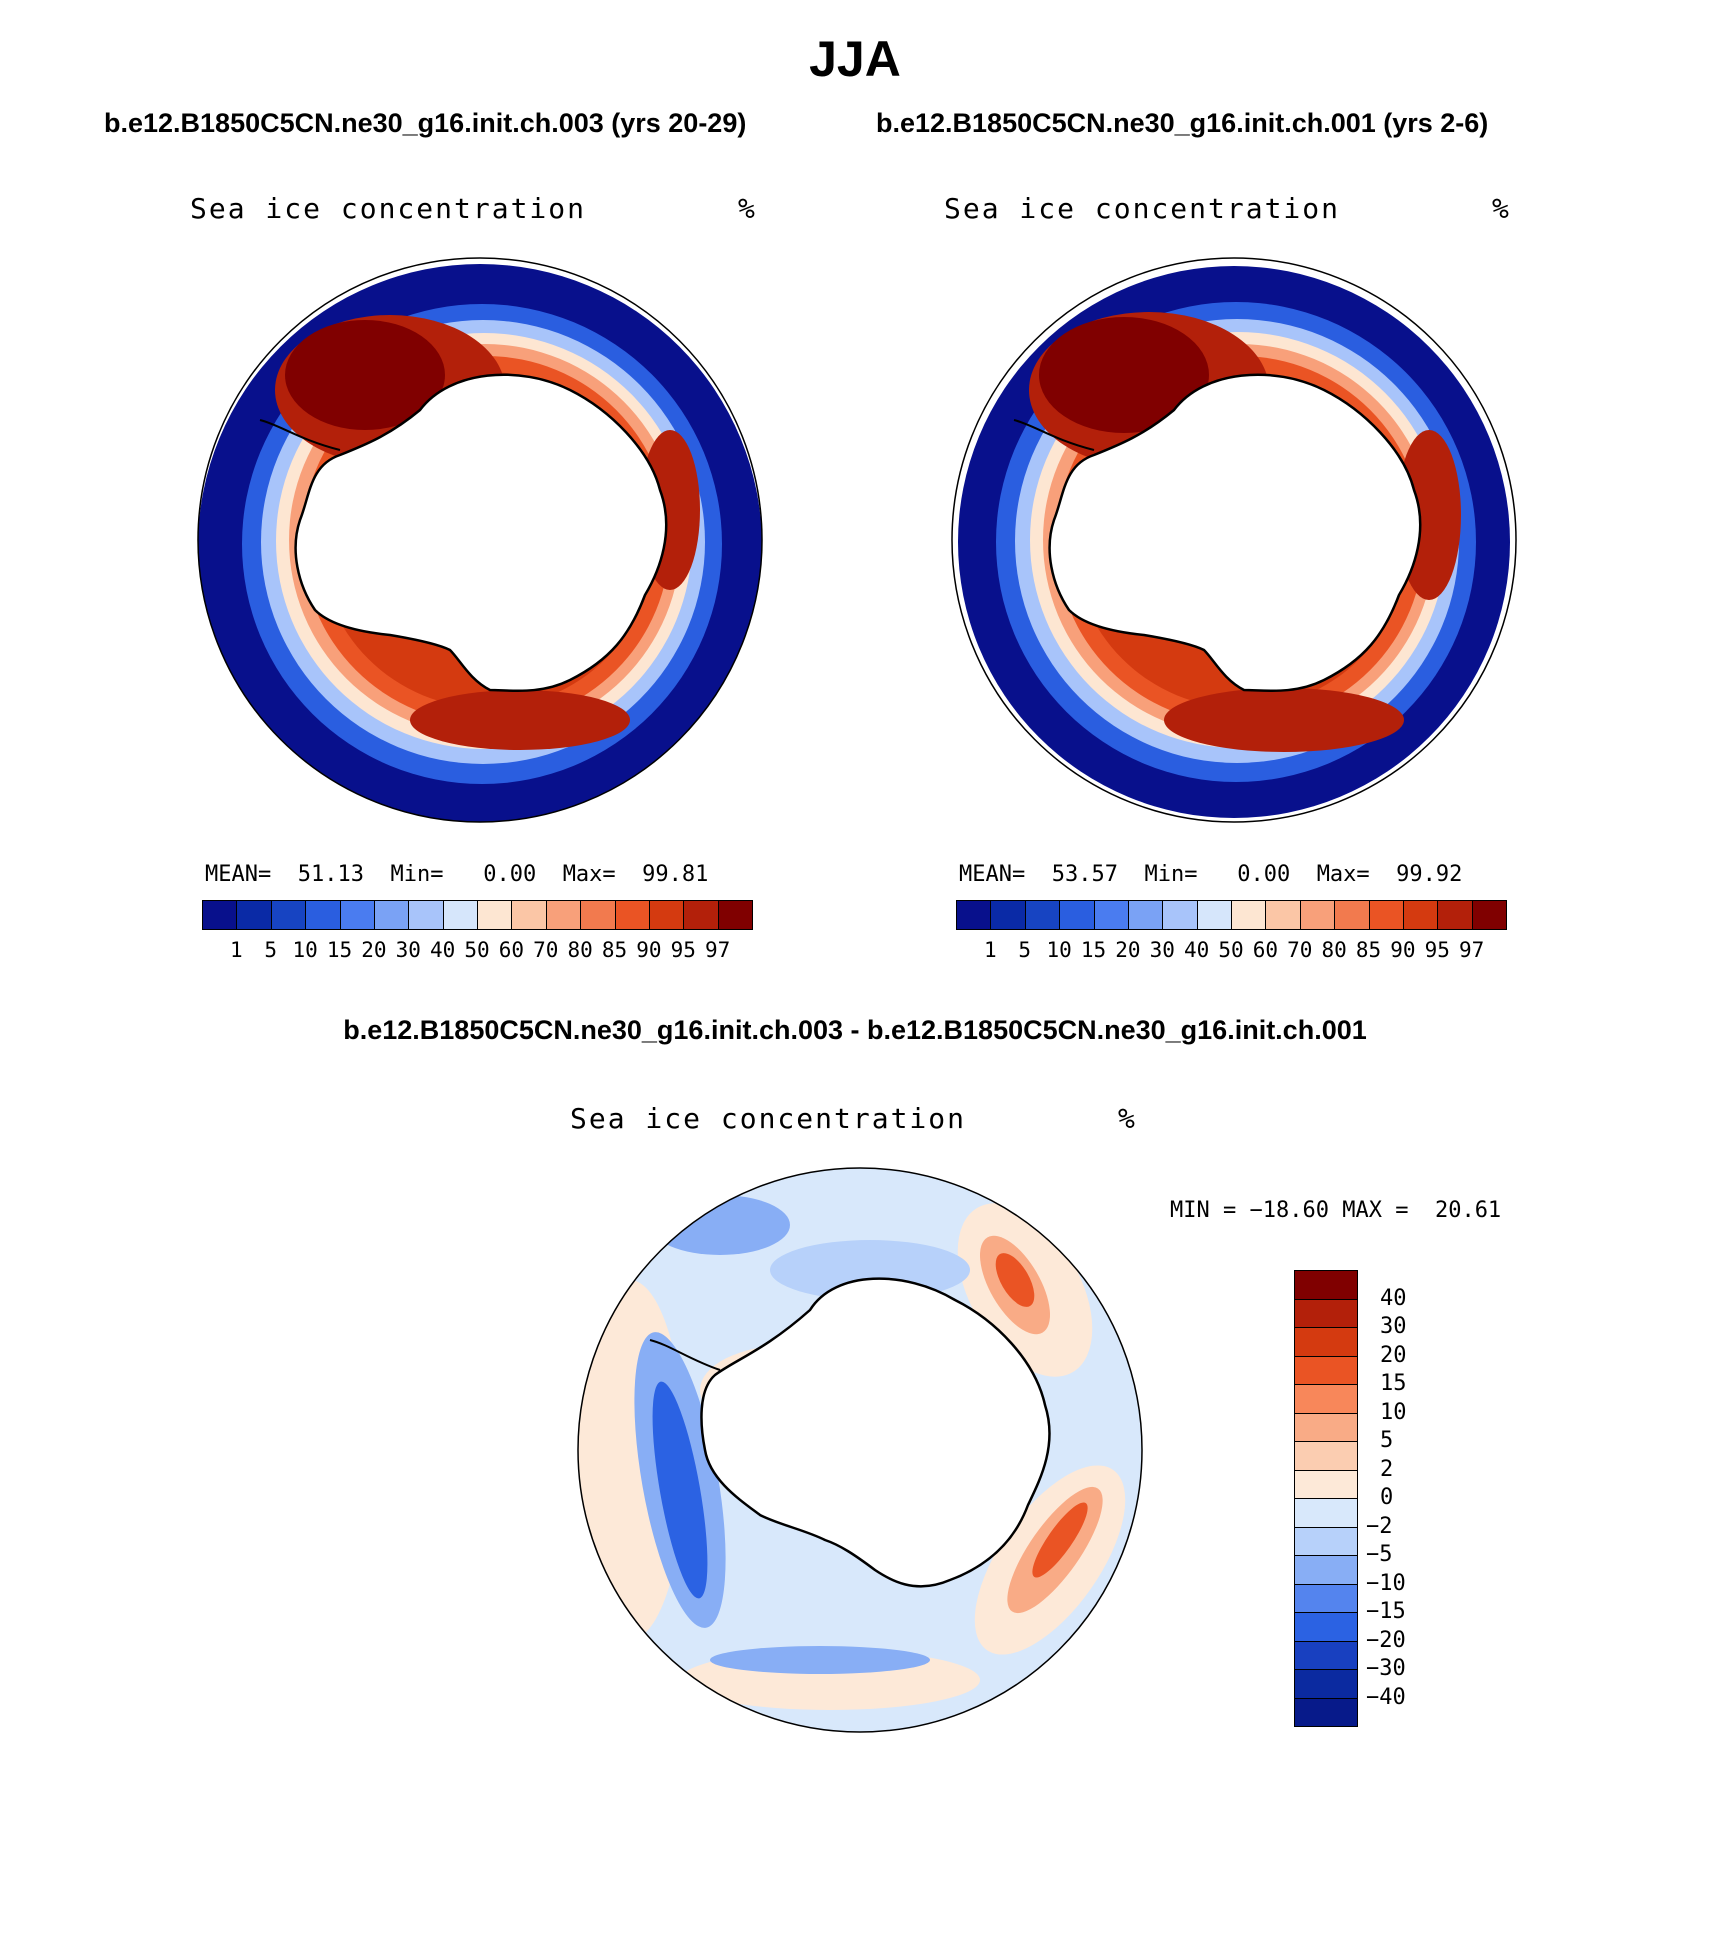  What do you see at coordinates (1289, 1210) in the screenshot?
I see `diff-min-value: −18.60` at bounding box center [1289, 1210].